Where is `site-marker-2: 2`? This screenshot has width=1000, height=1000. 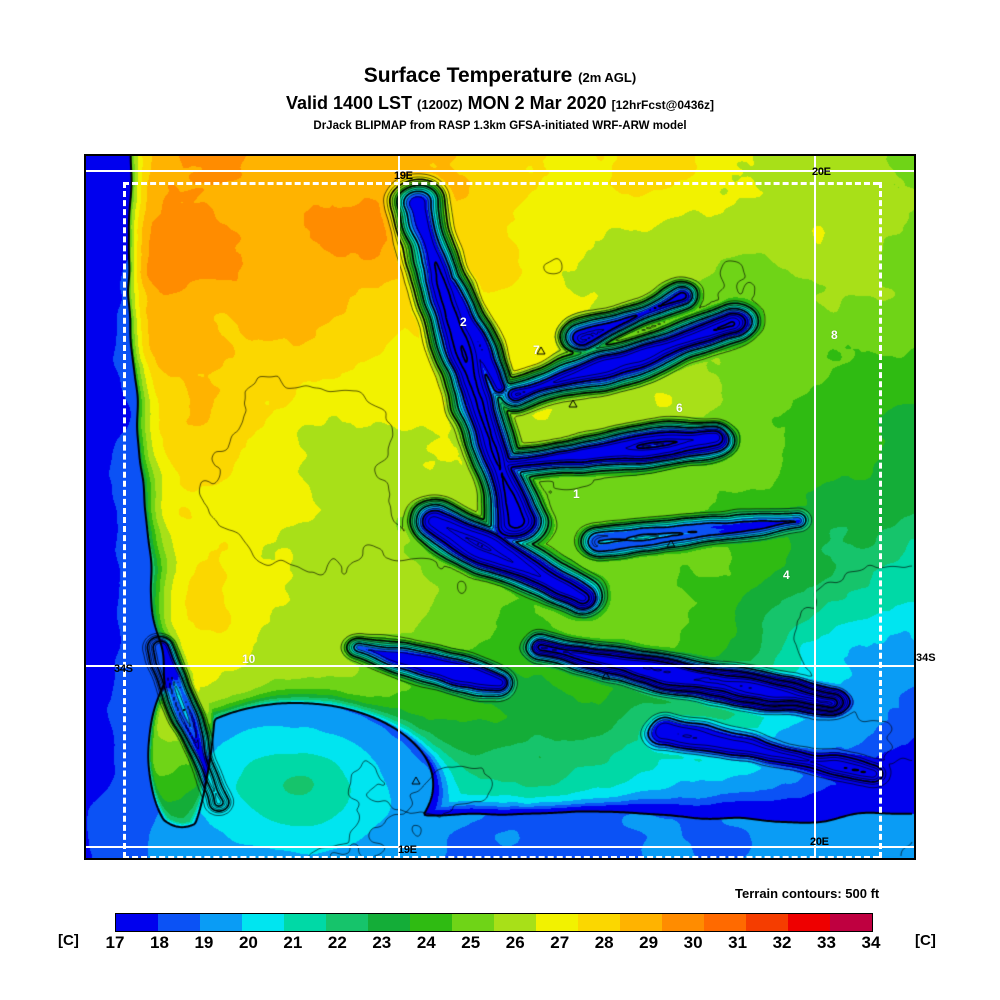 site-marker-2: 2 is located at coordinates (463, 322).